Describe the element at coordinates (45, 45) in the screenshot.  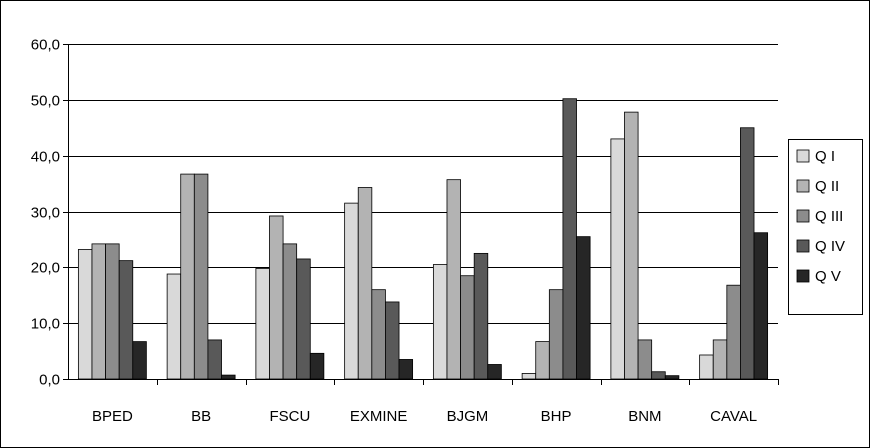
I see `y-tick-label: 60,0` at that location.